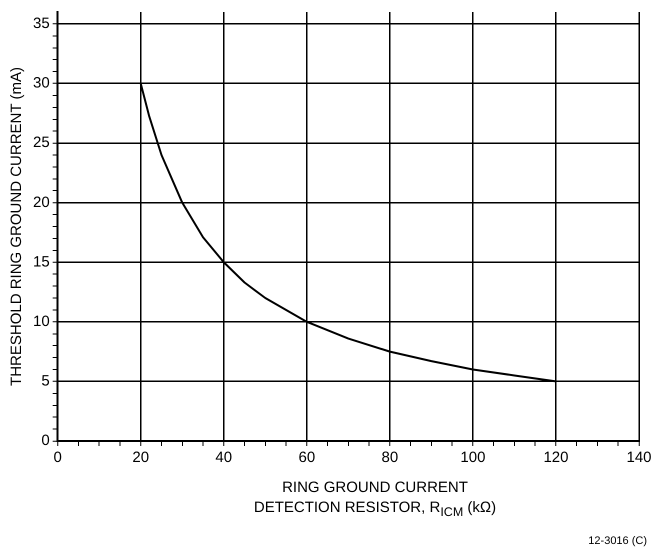 This screenshot has width=655, height=555. What do you see at coordinates (41, 143) in the screenshot?
I see `y-tick-label: 25` at bounding box center [41, 143].